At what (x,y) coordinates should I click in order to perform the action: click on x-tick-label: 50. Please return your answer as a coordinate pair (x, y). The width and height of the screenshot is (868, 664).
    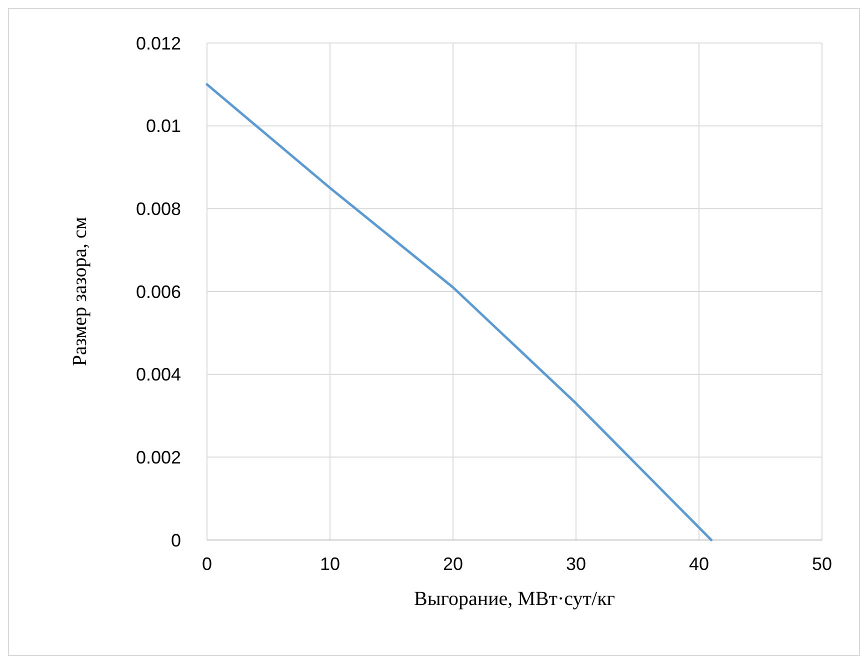
    Looking at the image, I should click on (822, 564).